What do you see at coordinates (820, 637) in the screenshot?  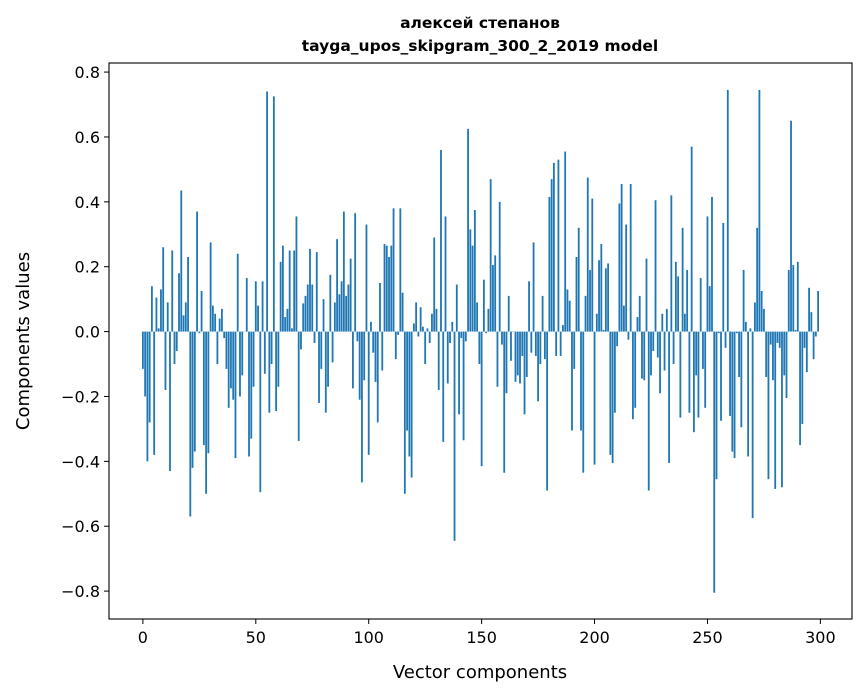 I see `x-tick-label: 300` at bounding box center [820, 637].